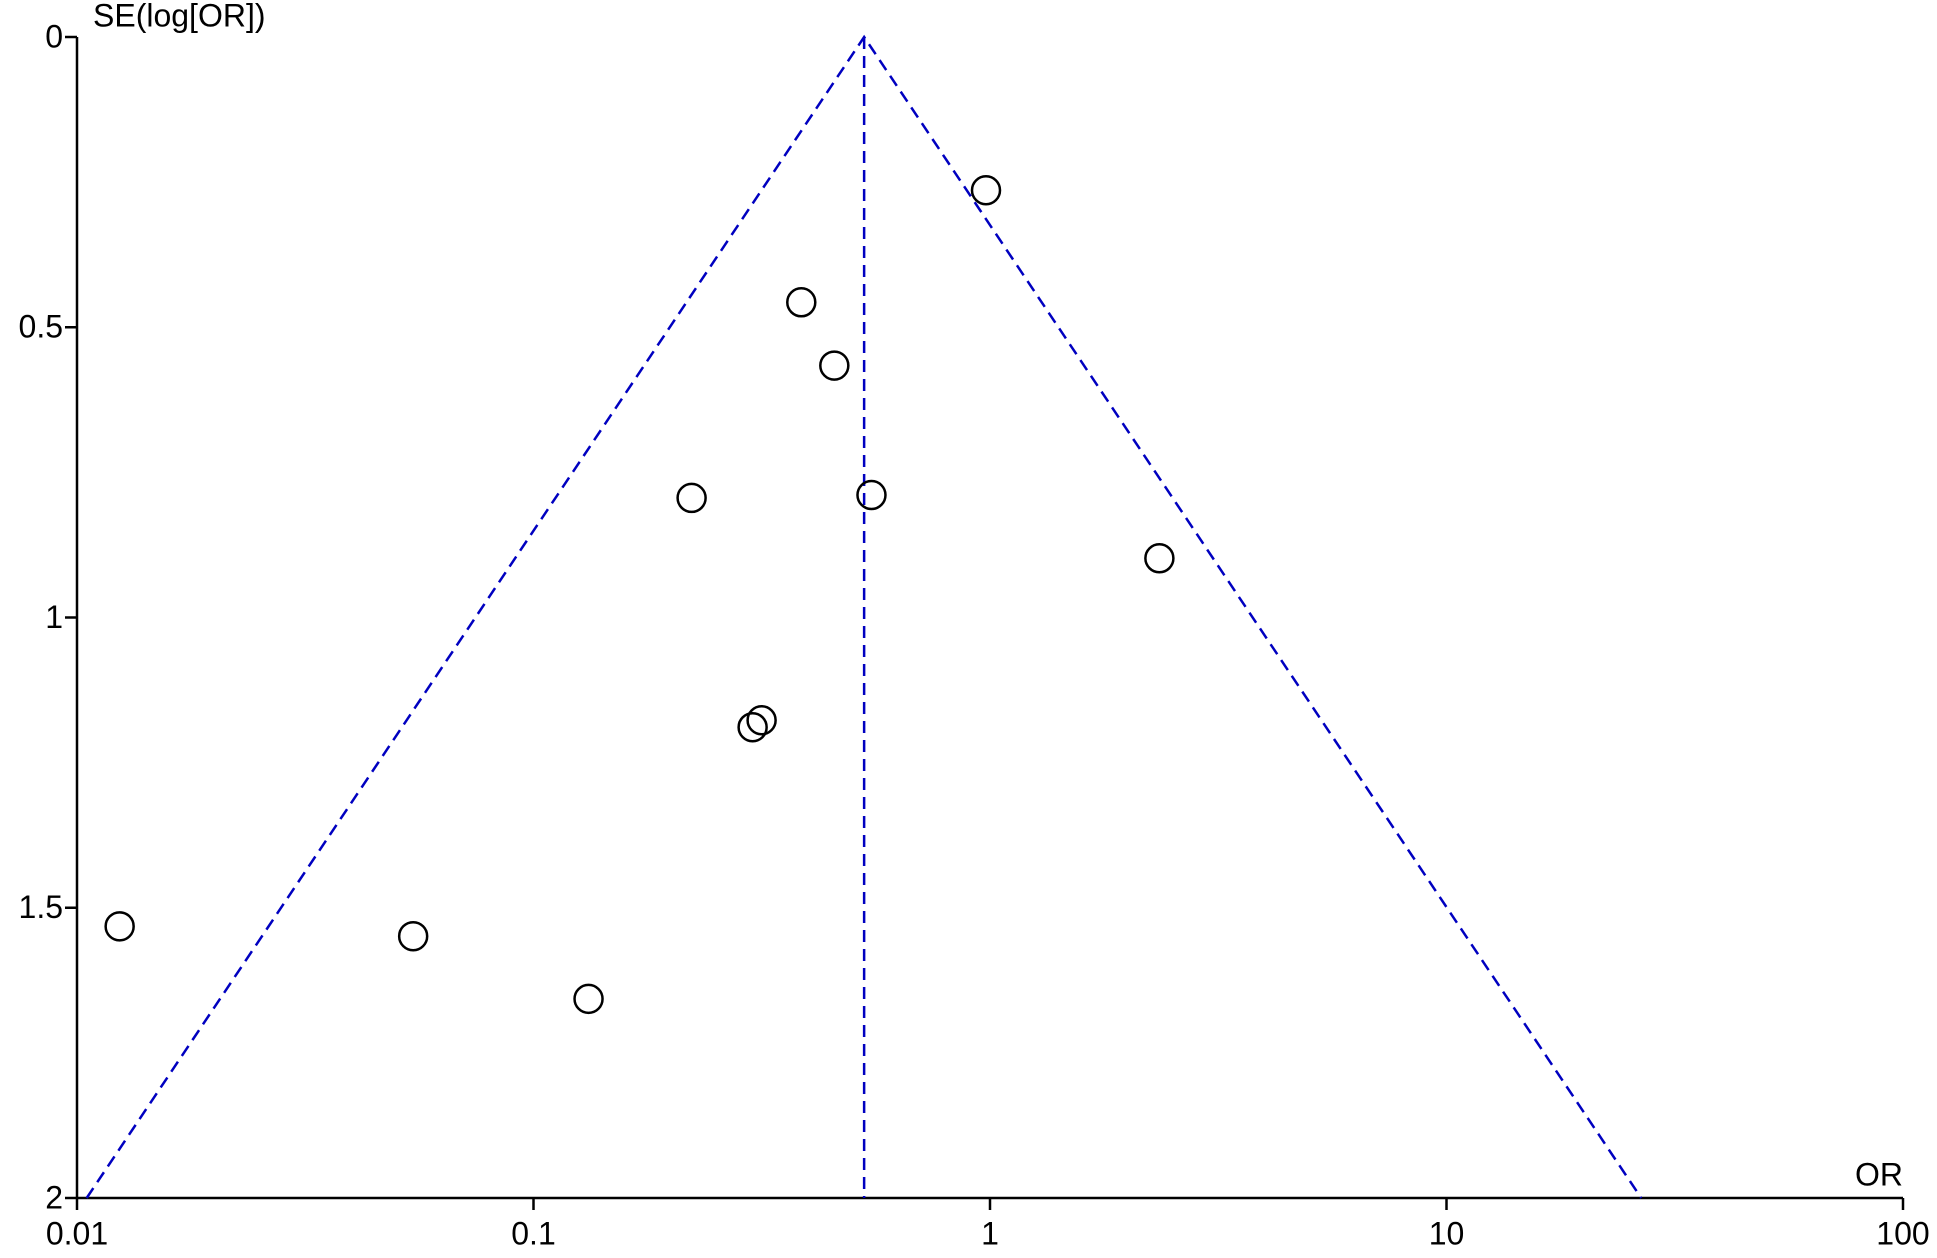 The width and height of the screenshot is (1937, 1258). What do you see at coordinates (1447, 1233) in the screenshot?
I see `x-tick-label: 10` at bounding box center [1447, 1233].